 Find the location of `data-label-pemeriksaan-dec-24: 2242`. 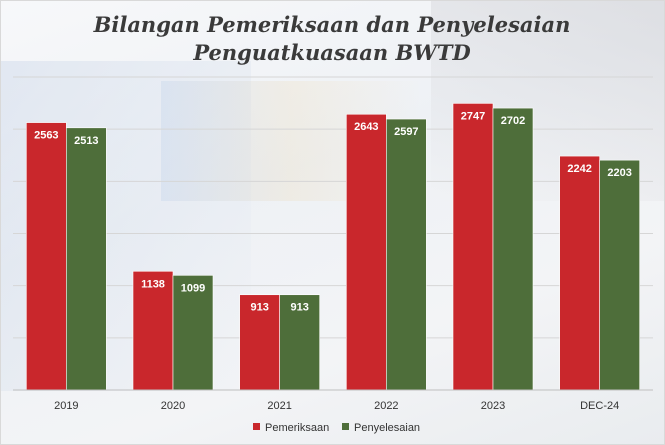

data-label-pemeriksaan-dec-24: 2242 is located at coordinates (579, 169).